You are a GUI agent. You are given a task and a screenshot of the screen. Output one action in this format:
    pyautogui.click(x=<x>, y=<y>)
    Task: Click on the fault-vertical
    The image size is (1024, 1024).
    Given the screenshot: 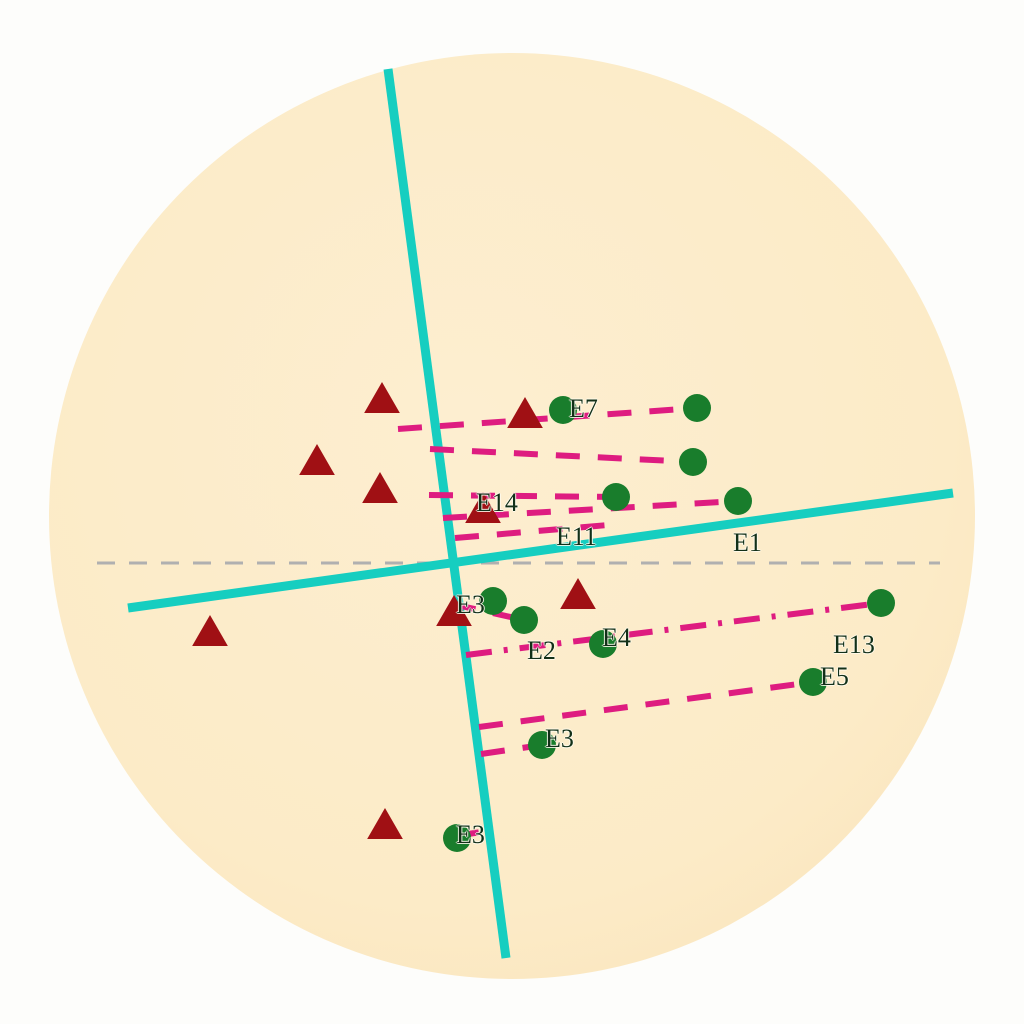 What is the action you would take?
    pyautogui.click(x=447, y=513)
    